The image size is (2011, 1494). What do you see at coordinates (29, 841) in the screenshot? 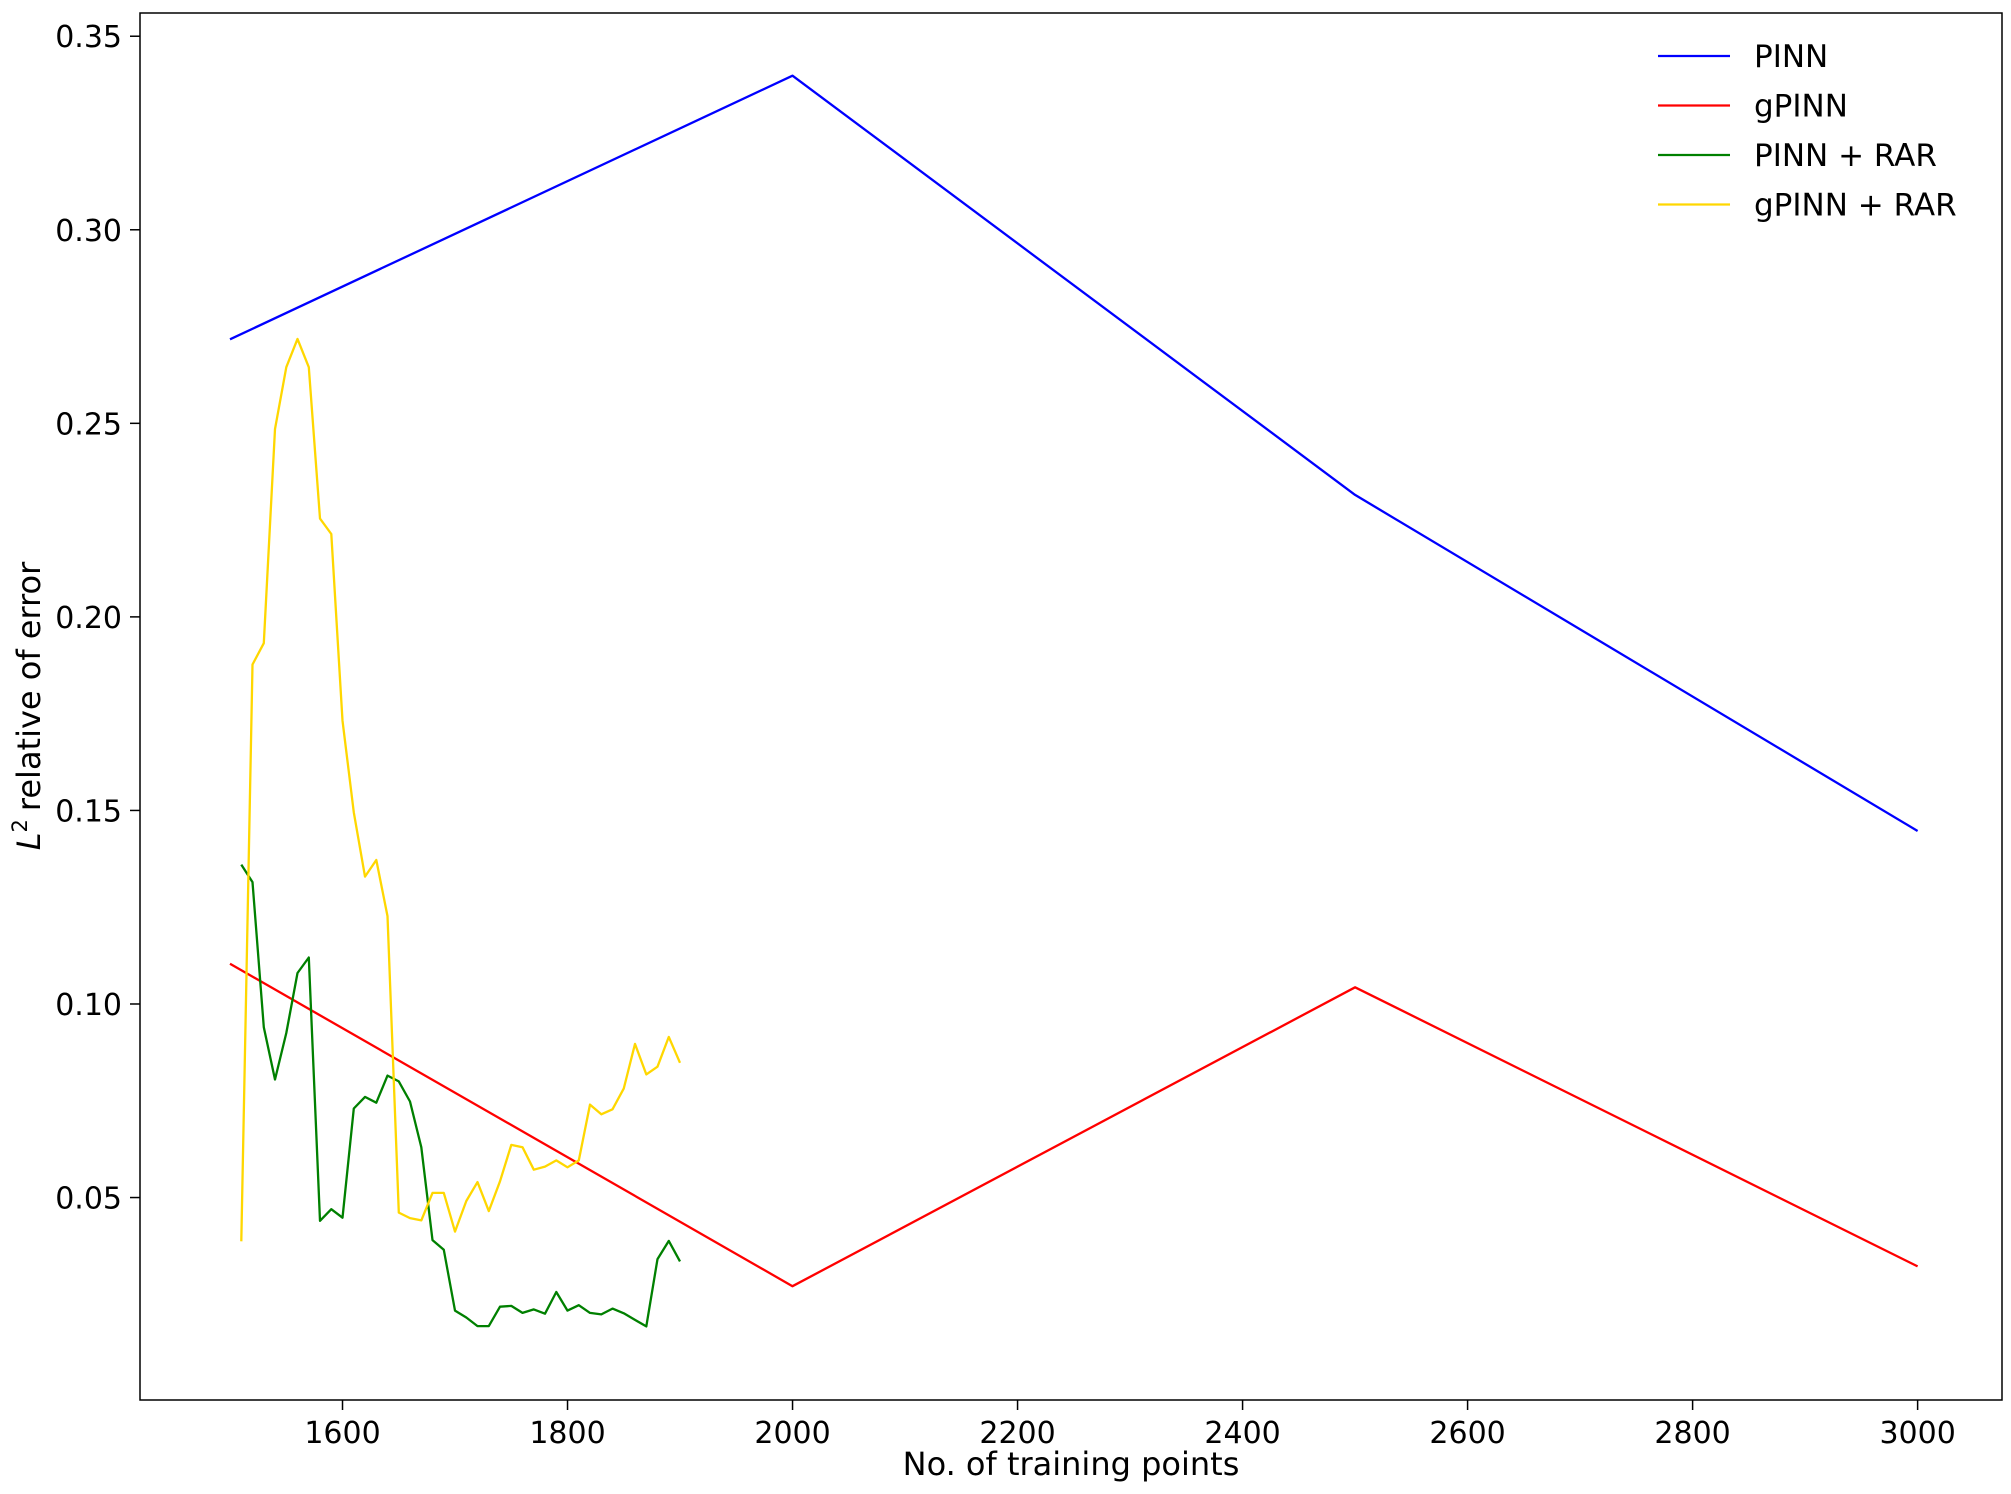
I see `y-axis-title-math: L` at bounding box center [29, 841].